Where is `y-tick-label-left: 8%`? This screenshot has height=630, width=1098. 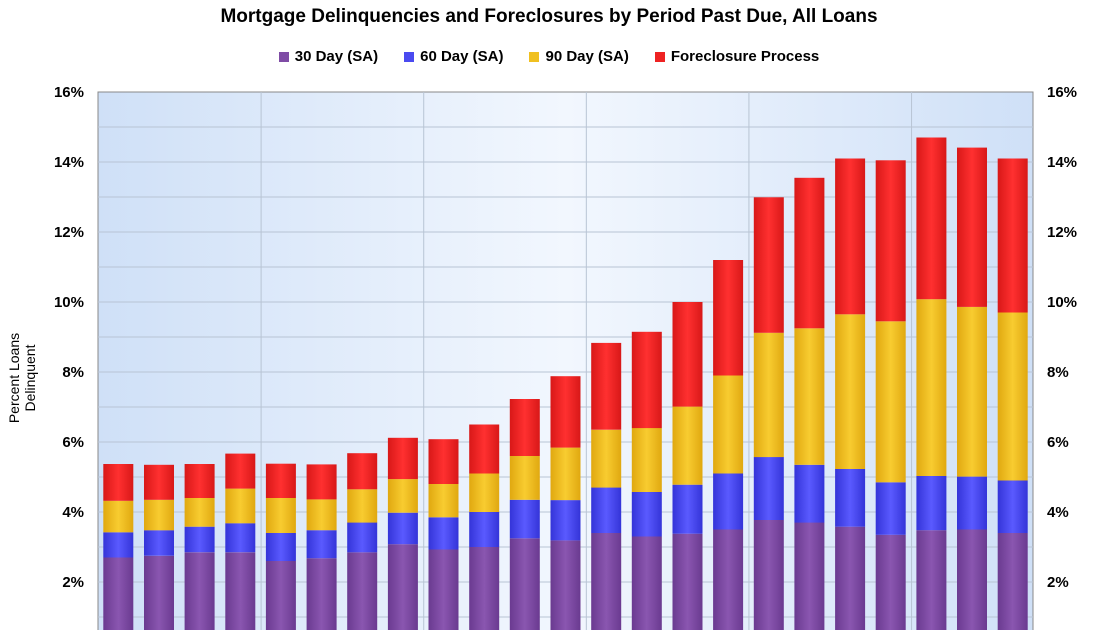
y-tick-label-left: 8% is located at coordinates (73, 372).